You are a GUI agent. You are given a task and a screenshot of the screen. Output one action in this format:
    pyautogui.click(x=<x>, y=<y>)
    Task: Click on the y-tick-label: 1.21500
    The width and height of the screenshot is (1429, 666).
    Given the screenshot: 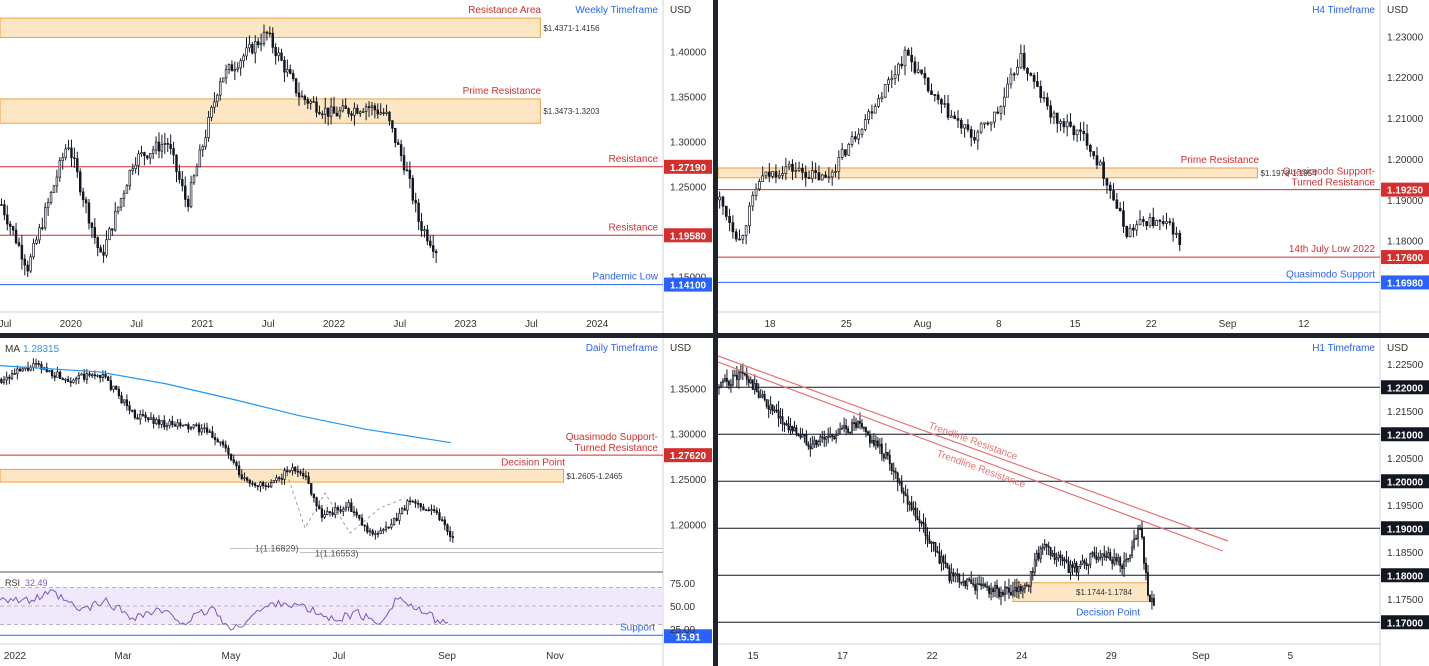 What is the action you would take?
    pyautogui.click(x=1405, y=412)
    